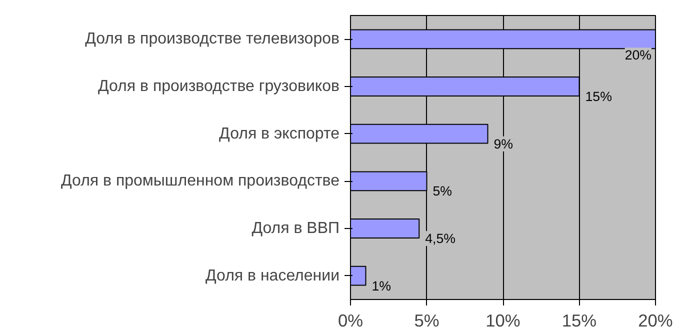  I want to click on data-label: 15%, so click(598, 96).